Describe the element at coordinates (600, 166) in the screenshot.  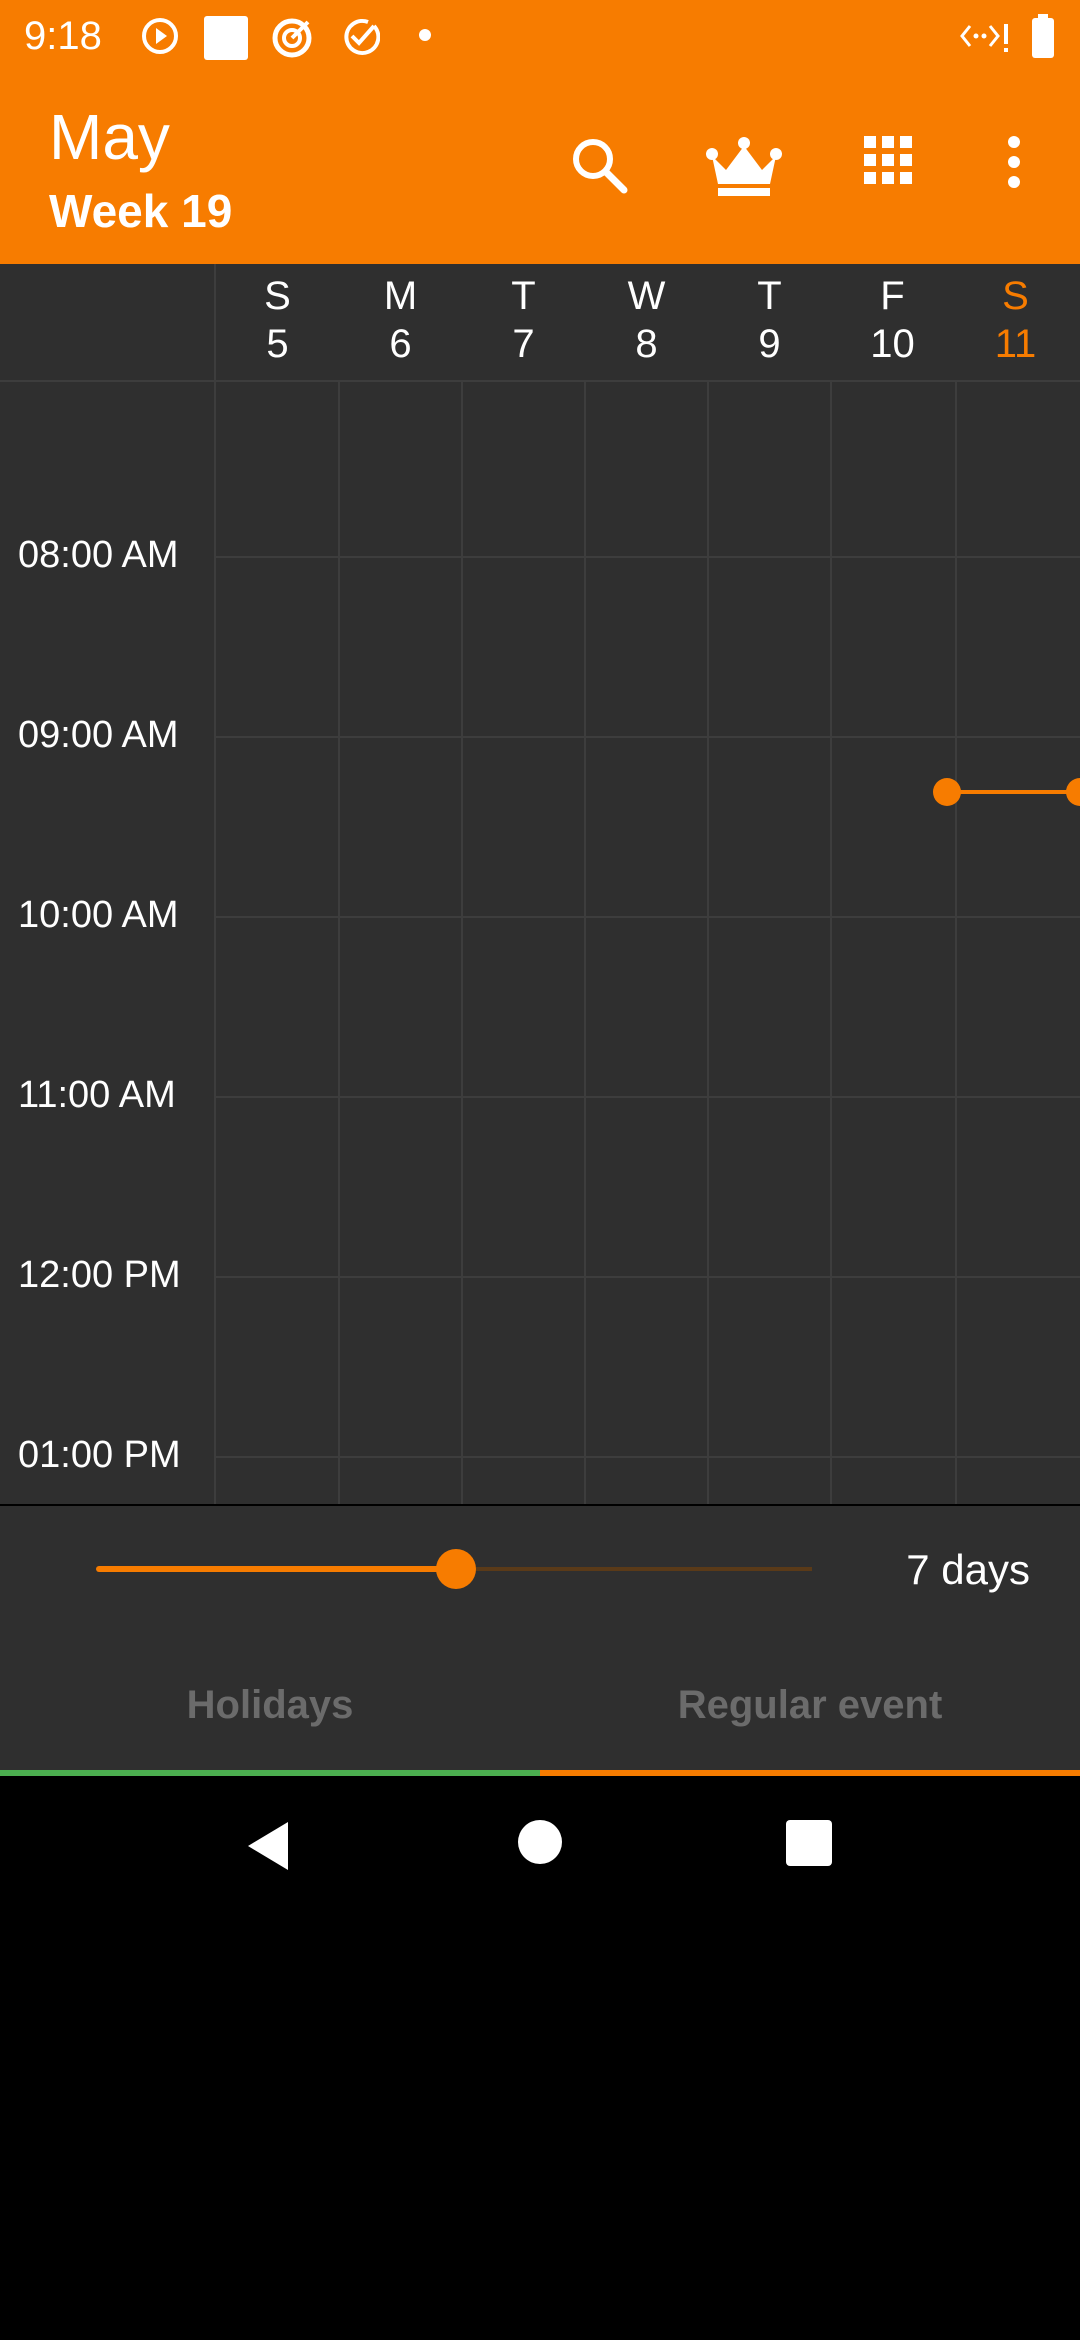
I see `search-icon` at that location.